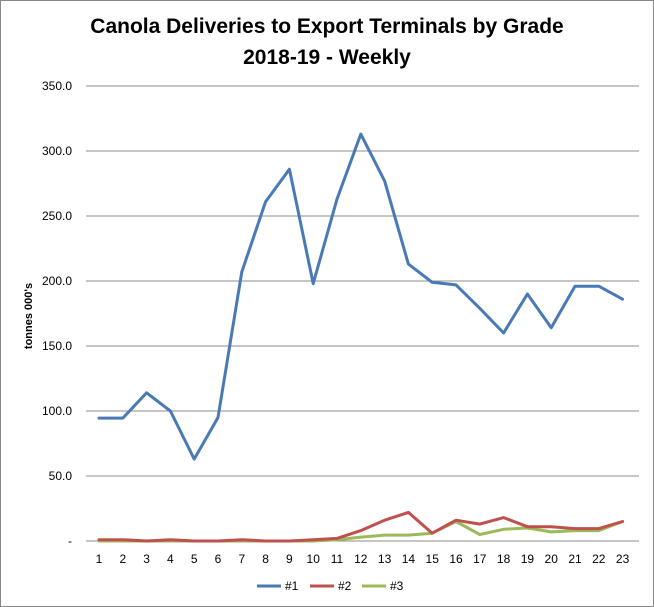 The image size is (654, 607). I want to click on x-tick-label: 21, so click(575, 559).